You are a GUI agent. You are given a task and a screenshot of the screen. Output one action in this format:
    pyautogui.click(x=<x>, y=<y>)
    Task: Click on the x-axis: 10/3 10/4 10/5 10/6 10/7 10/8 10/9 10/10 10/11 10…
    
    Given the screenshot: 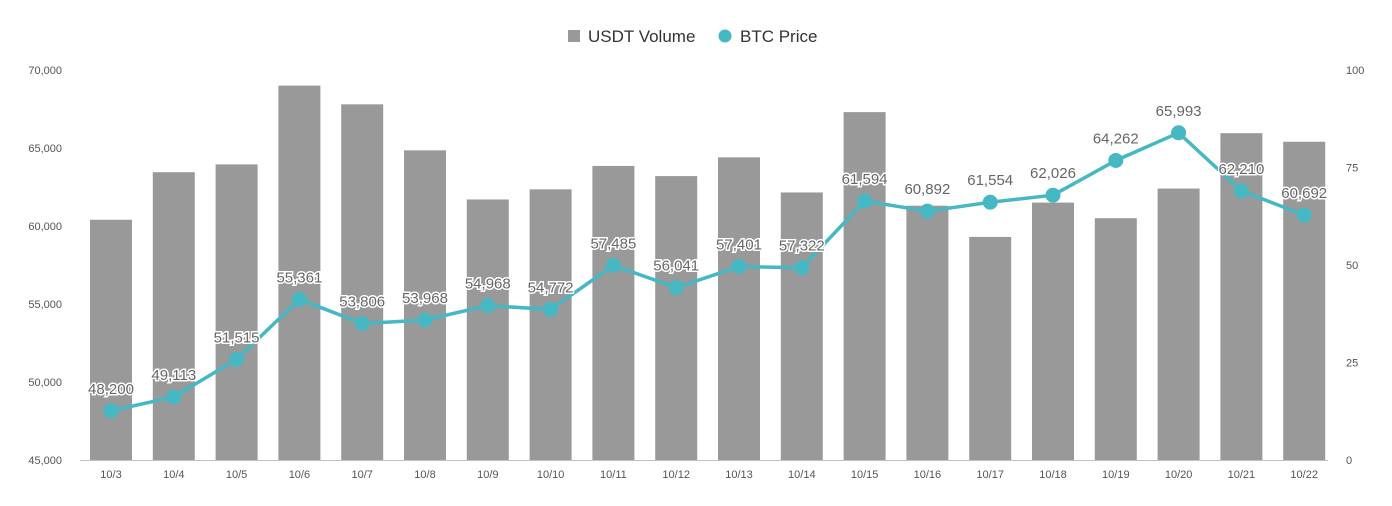 What is the action you would take?
    pyautogui.click(x=704, y=471)
    